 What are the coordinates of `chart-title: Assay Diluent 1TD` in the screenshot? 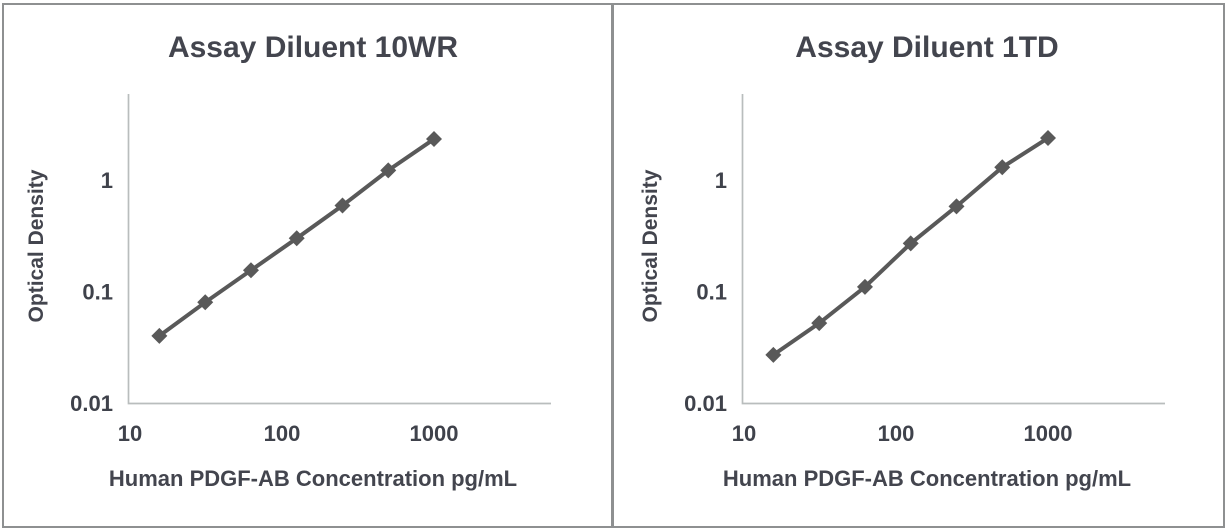 It's located at (927, 47).